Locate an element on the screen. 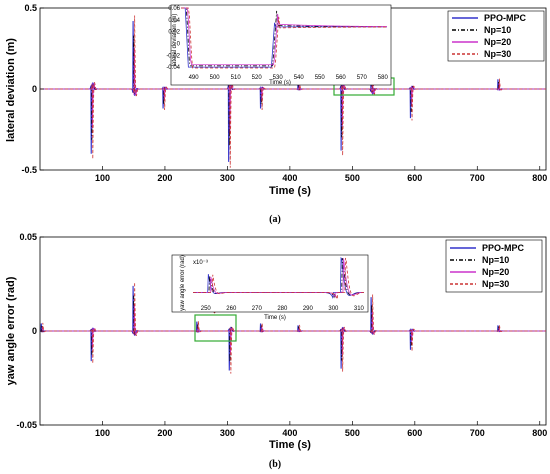 The height and width of the screenshot is (474, 550). inset-x-tick-label: 310 is located at coordinates (359, 309).